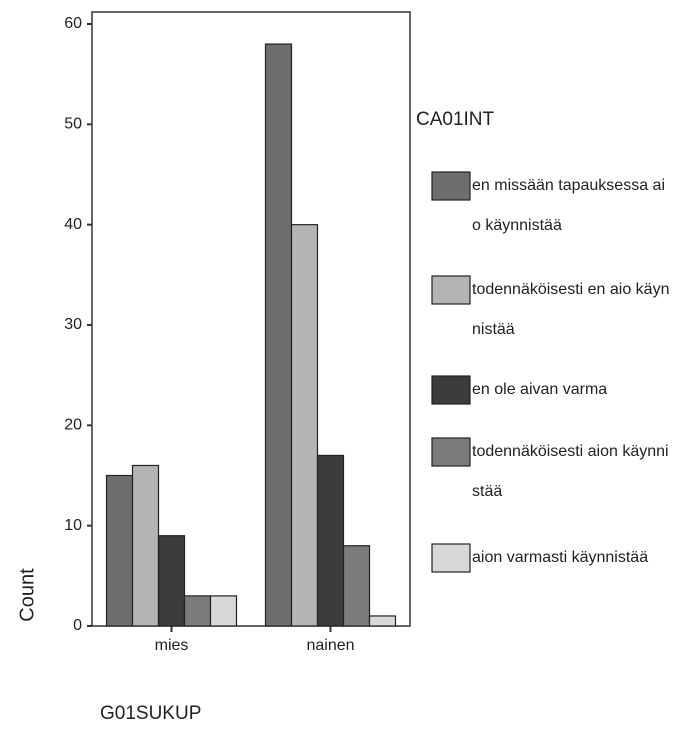 The width and height of the screenshot is (684, 733). I want to click on y-axis-label: Count, so click(27, 595).